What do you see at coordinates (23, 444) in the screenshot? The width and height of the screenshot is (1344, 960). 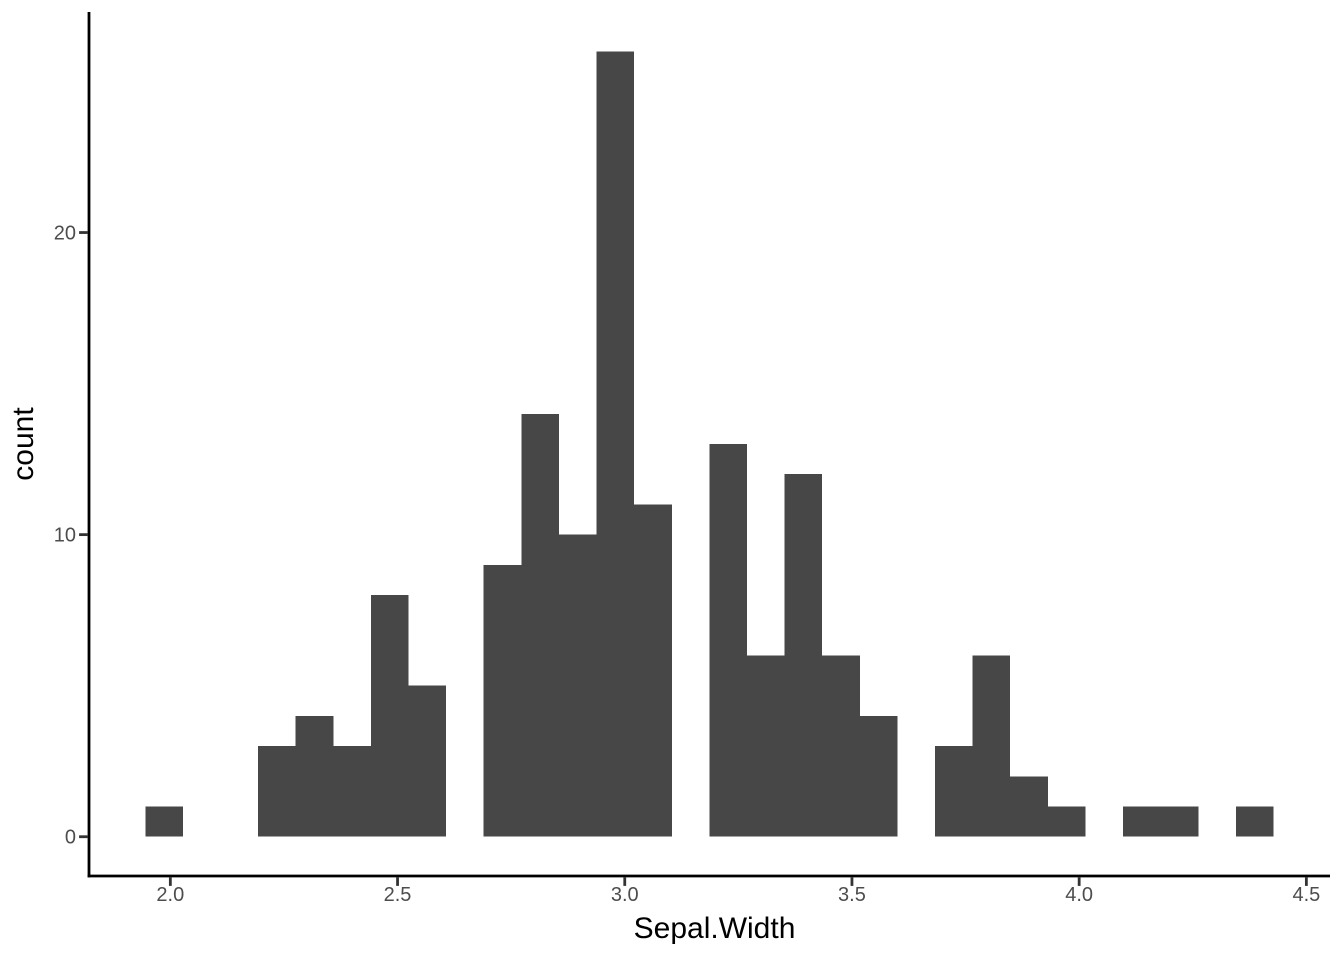 I see `y-axis-title: count` at bounding box center [23, 444].